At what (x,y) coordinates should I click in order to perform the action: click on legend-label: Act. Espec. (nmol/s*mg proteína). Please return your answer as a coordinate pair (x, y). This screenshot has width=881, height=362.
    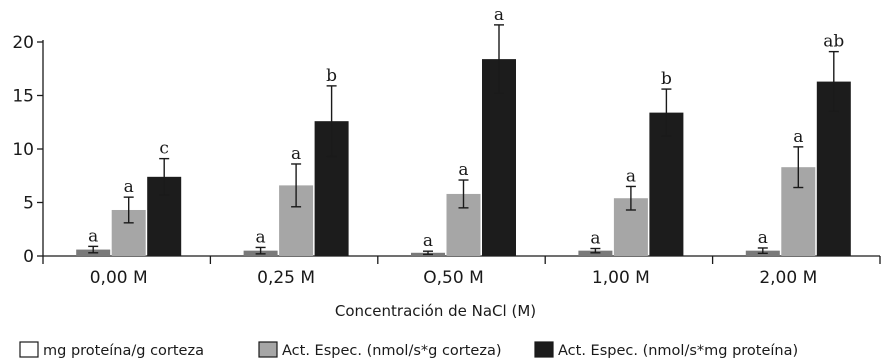
    Looking at the image, I should click on (678, 351).